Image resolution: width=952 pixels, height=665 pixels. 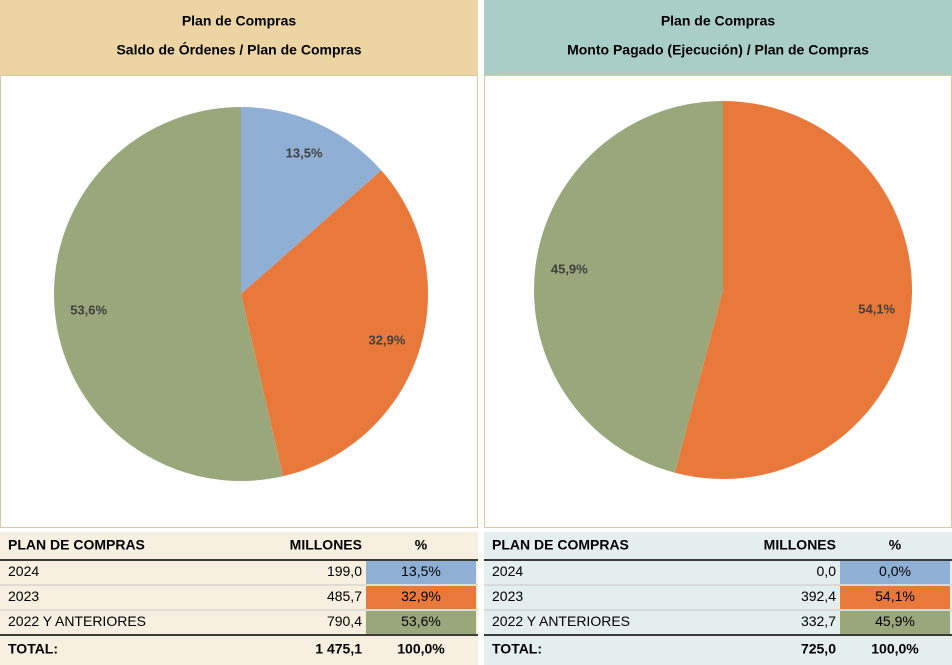 I want to click on table-row-pct: 13,5%, so click(x=421, y=571).